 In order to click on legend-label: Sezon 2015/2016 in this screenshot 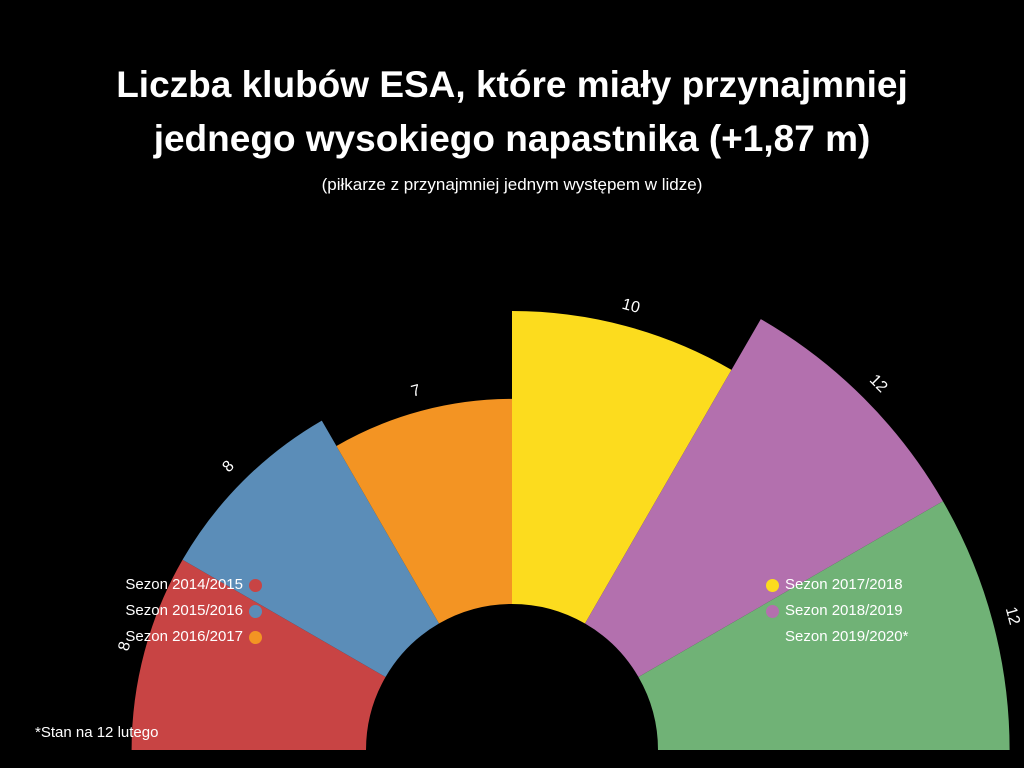, I will do `click(184, 610)`.